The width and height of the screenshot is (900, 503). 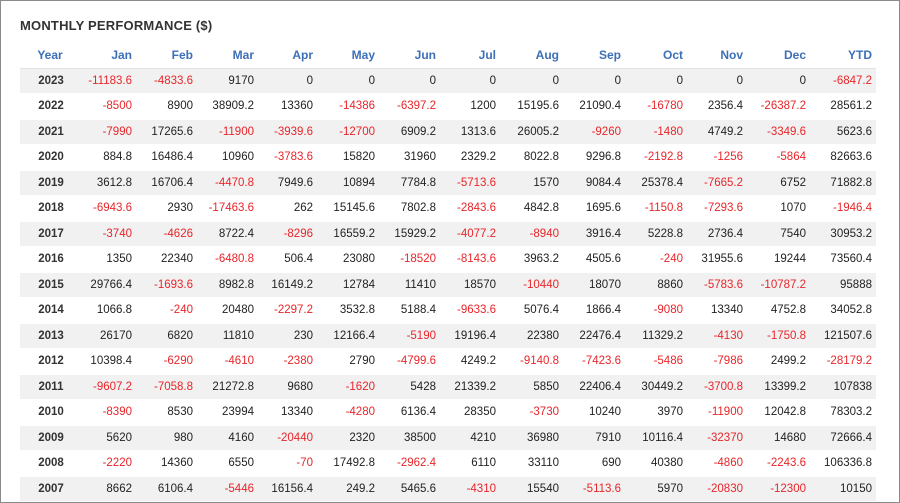 I want to click on column-header-ytd: YTD, so click(x=843, y=55).